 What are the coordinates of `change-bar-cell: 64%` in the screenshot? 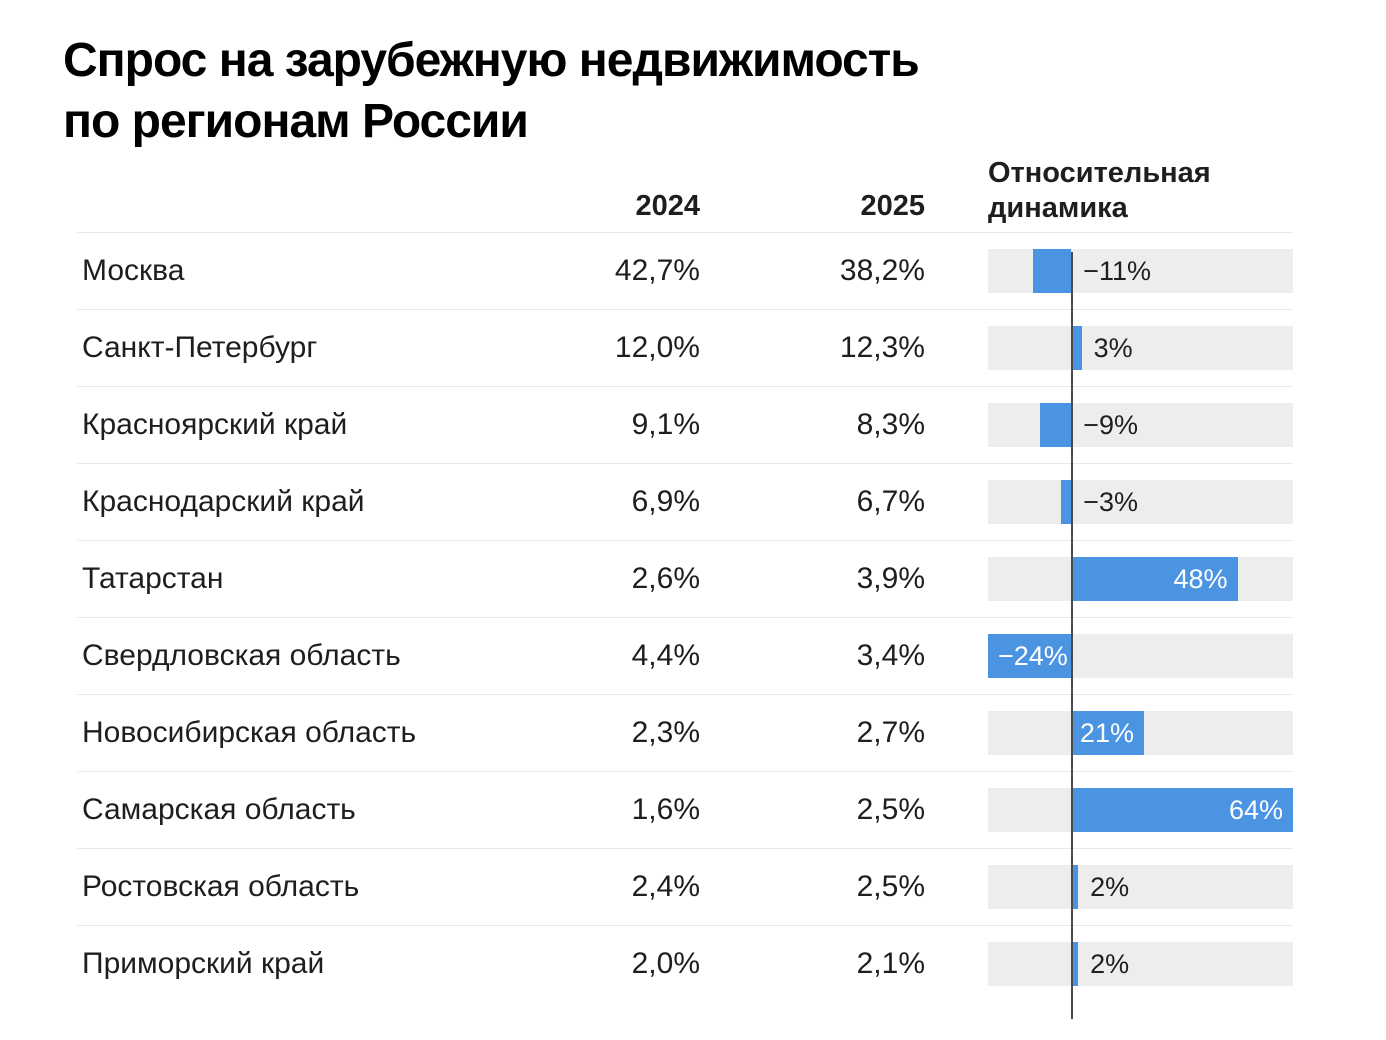 It's located at (1140, 810).